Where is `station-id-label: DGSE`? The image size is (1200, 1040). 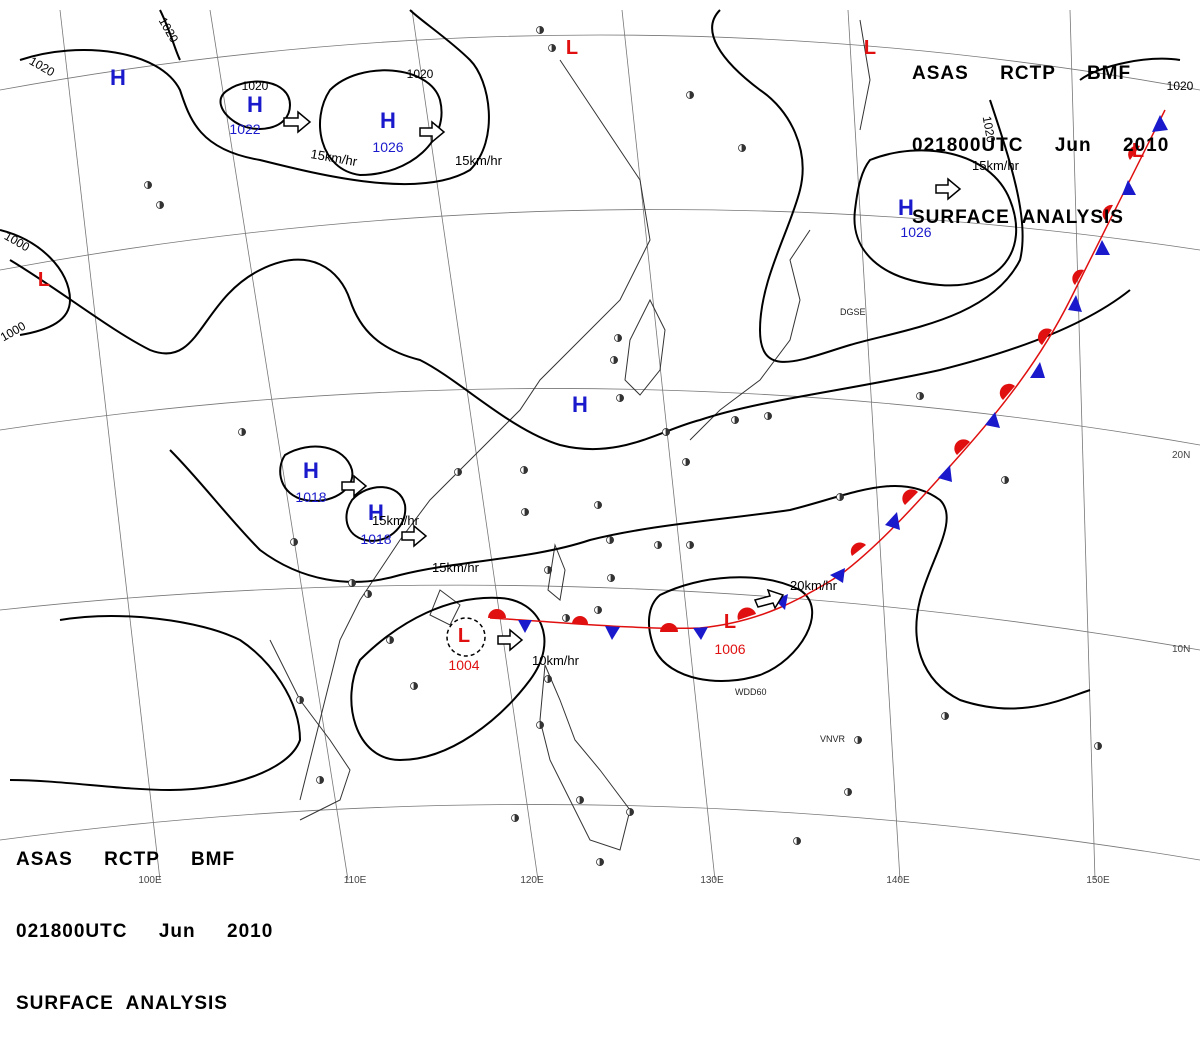 station-id-label: DGSE is located at coordinates (853, 312).